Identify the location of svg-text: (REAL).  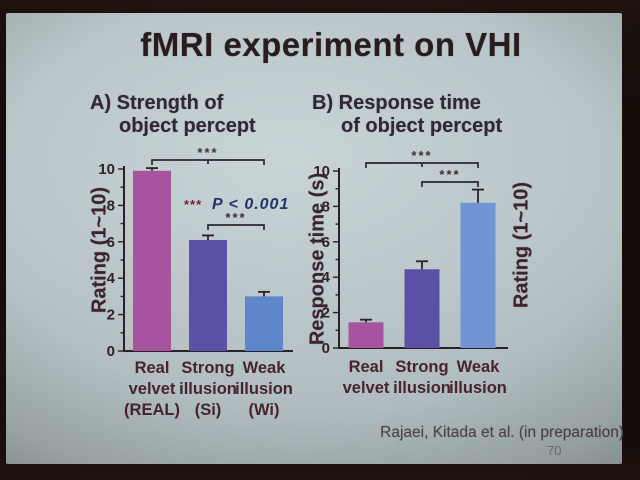
(152, 410).